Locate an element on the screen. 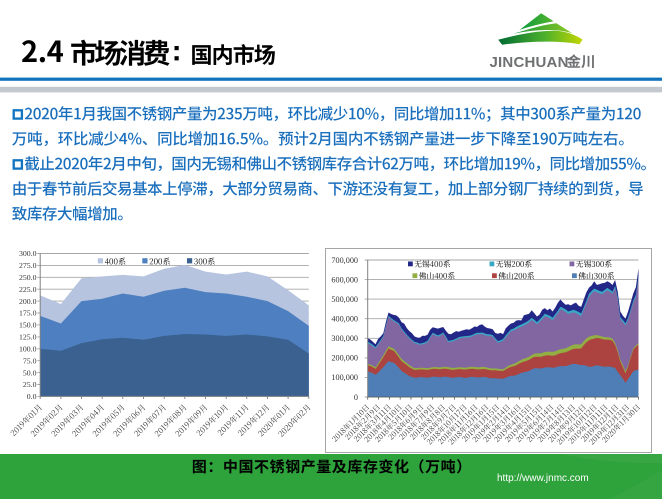 This screenshot has height=504, width=662. svg-text: 0 is located at coordinates (356, 397).